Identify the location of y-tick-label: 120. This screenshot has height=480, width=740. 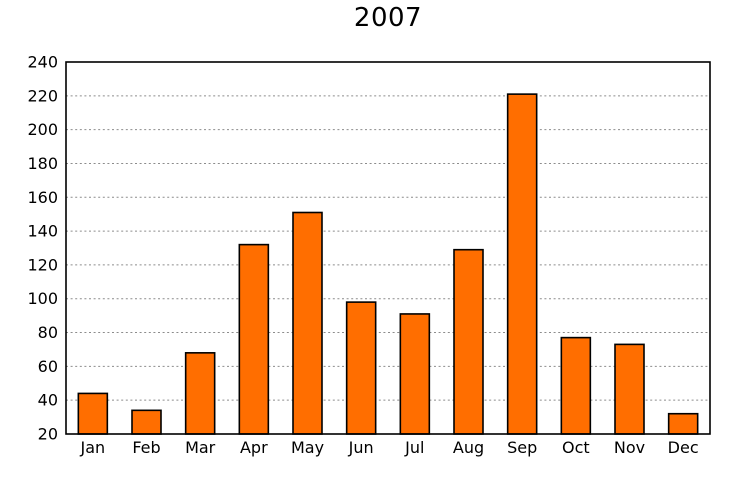
(42, 264).